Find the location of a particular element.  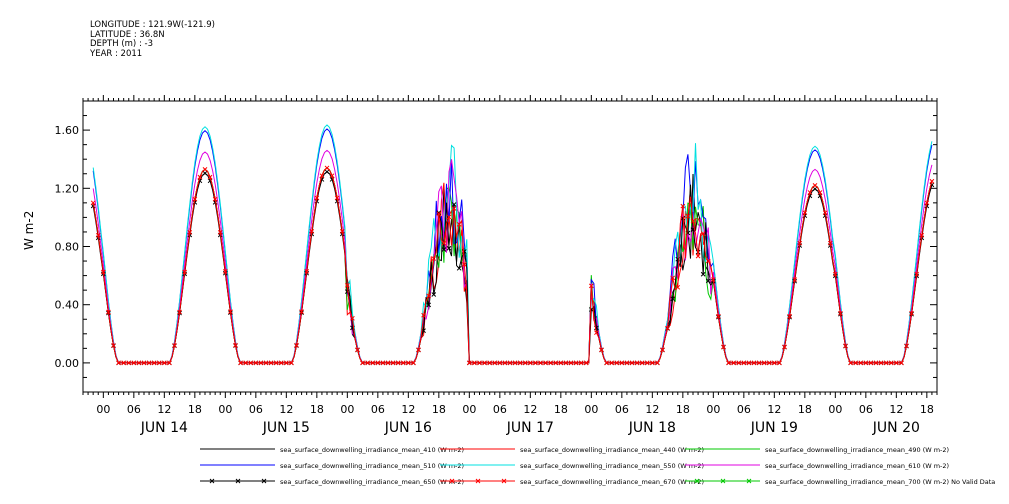

x-day-label: JUN 16 is located at coordinates (408, 428).